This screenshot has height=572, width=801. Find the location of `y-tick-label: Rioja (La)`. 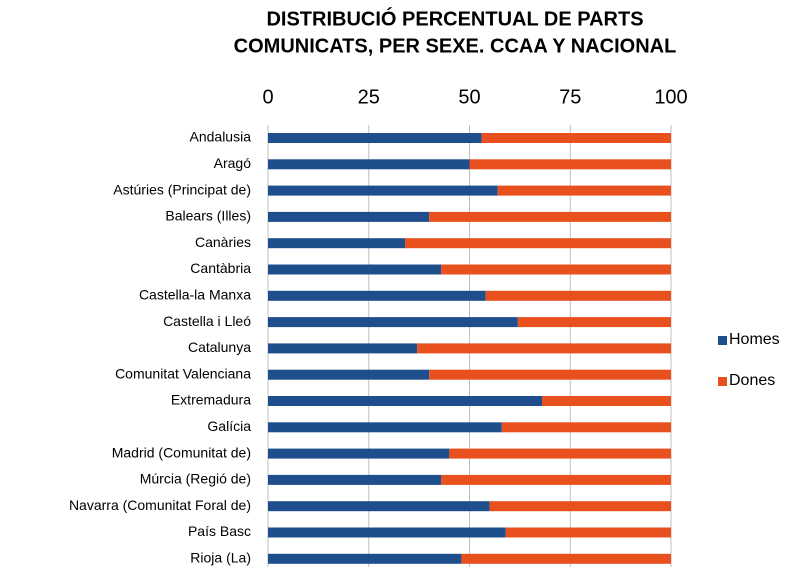

y-tick-label: Rioja (La) is located at coordinates (220, 558).